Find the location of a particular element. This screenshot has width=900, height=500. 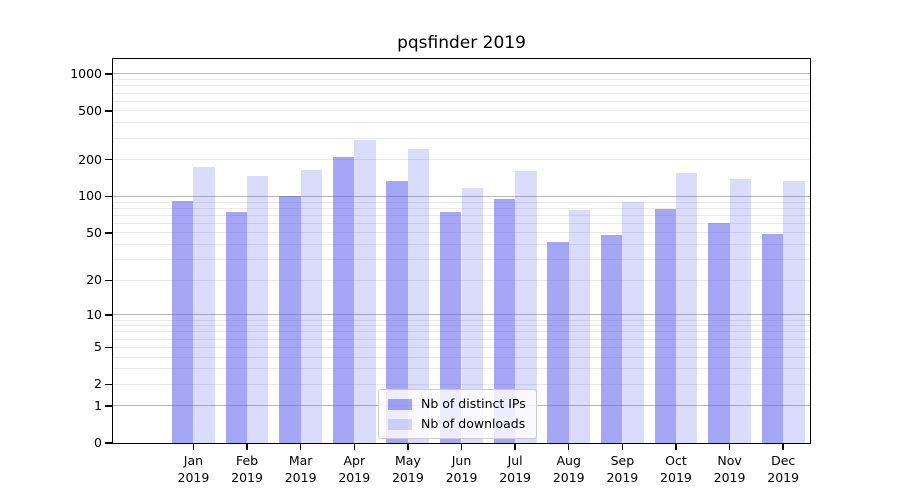

y-axis-tick-label: 200 is located at coordinates (90, 159).